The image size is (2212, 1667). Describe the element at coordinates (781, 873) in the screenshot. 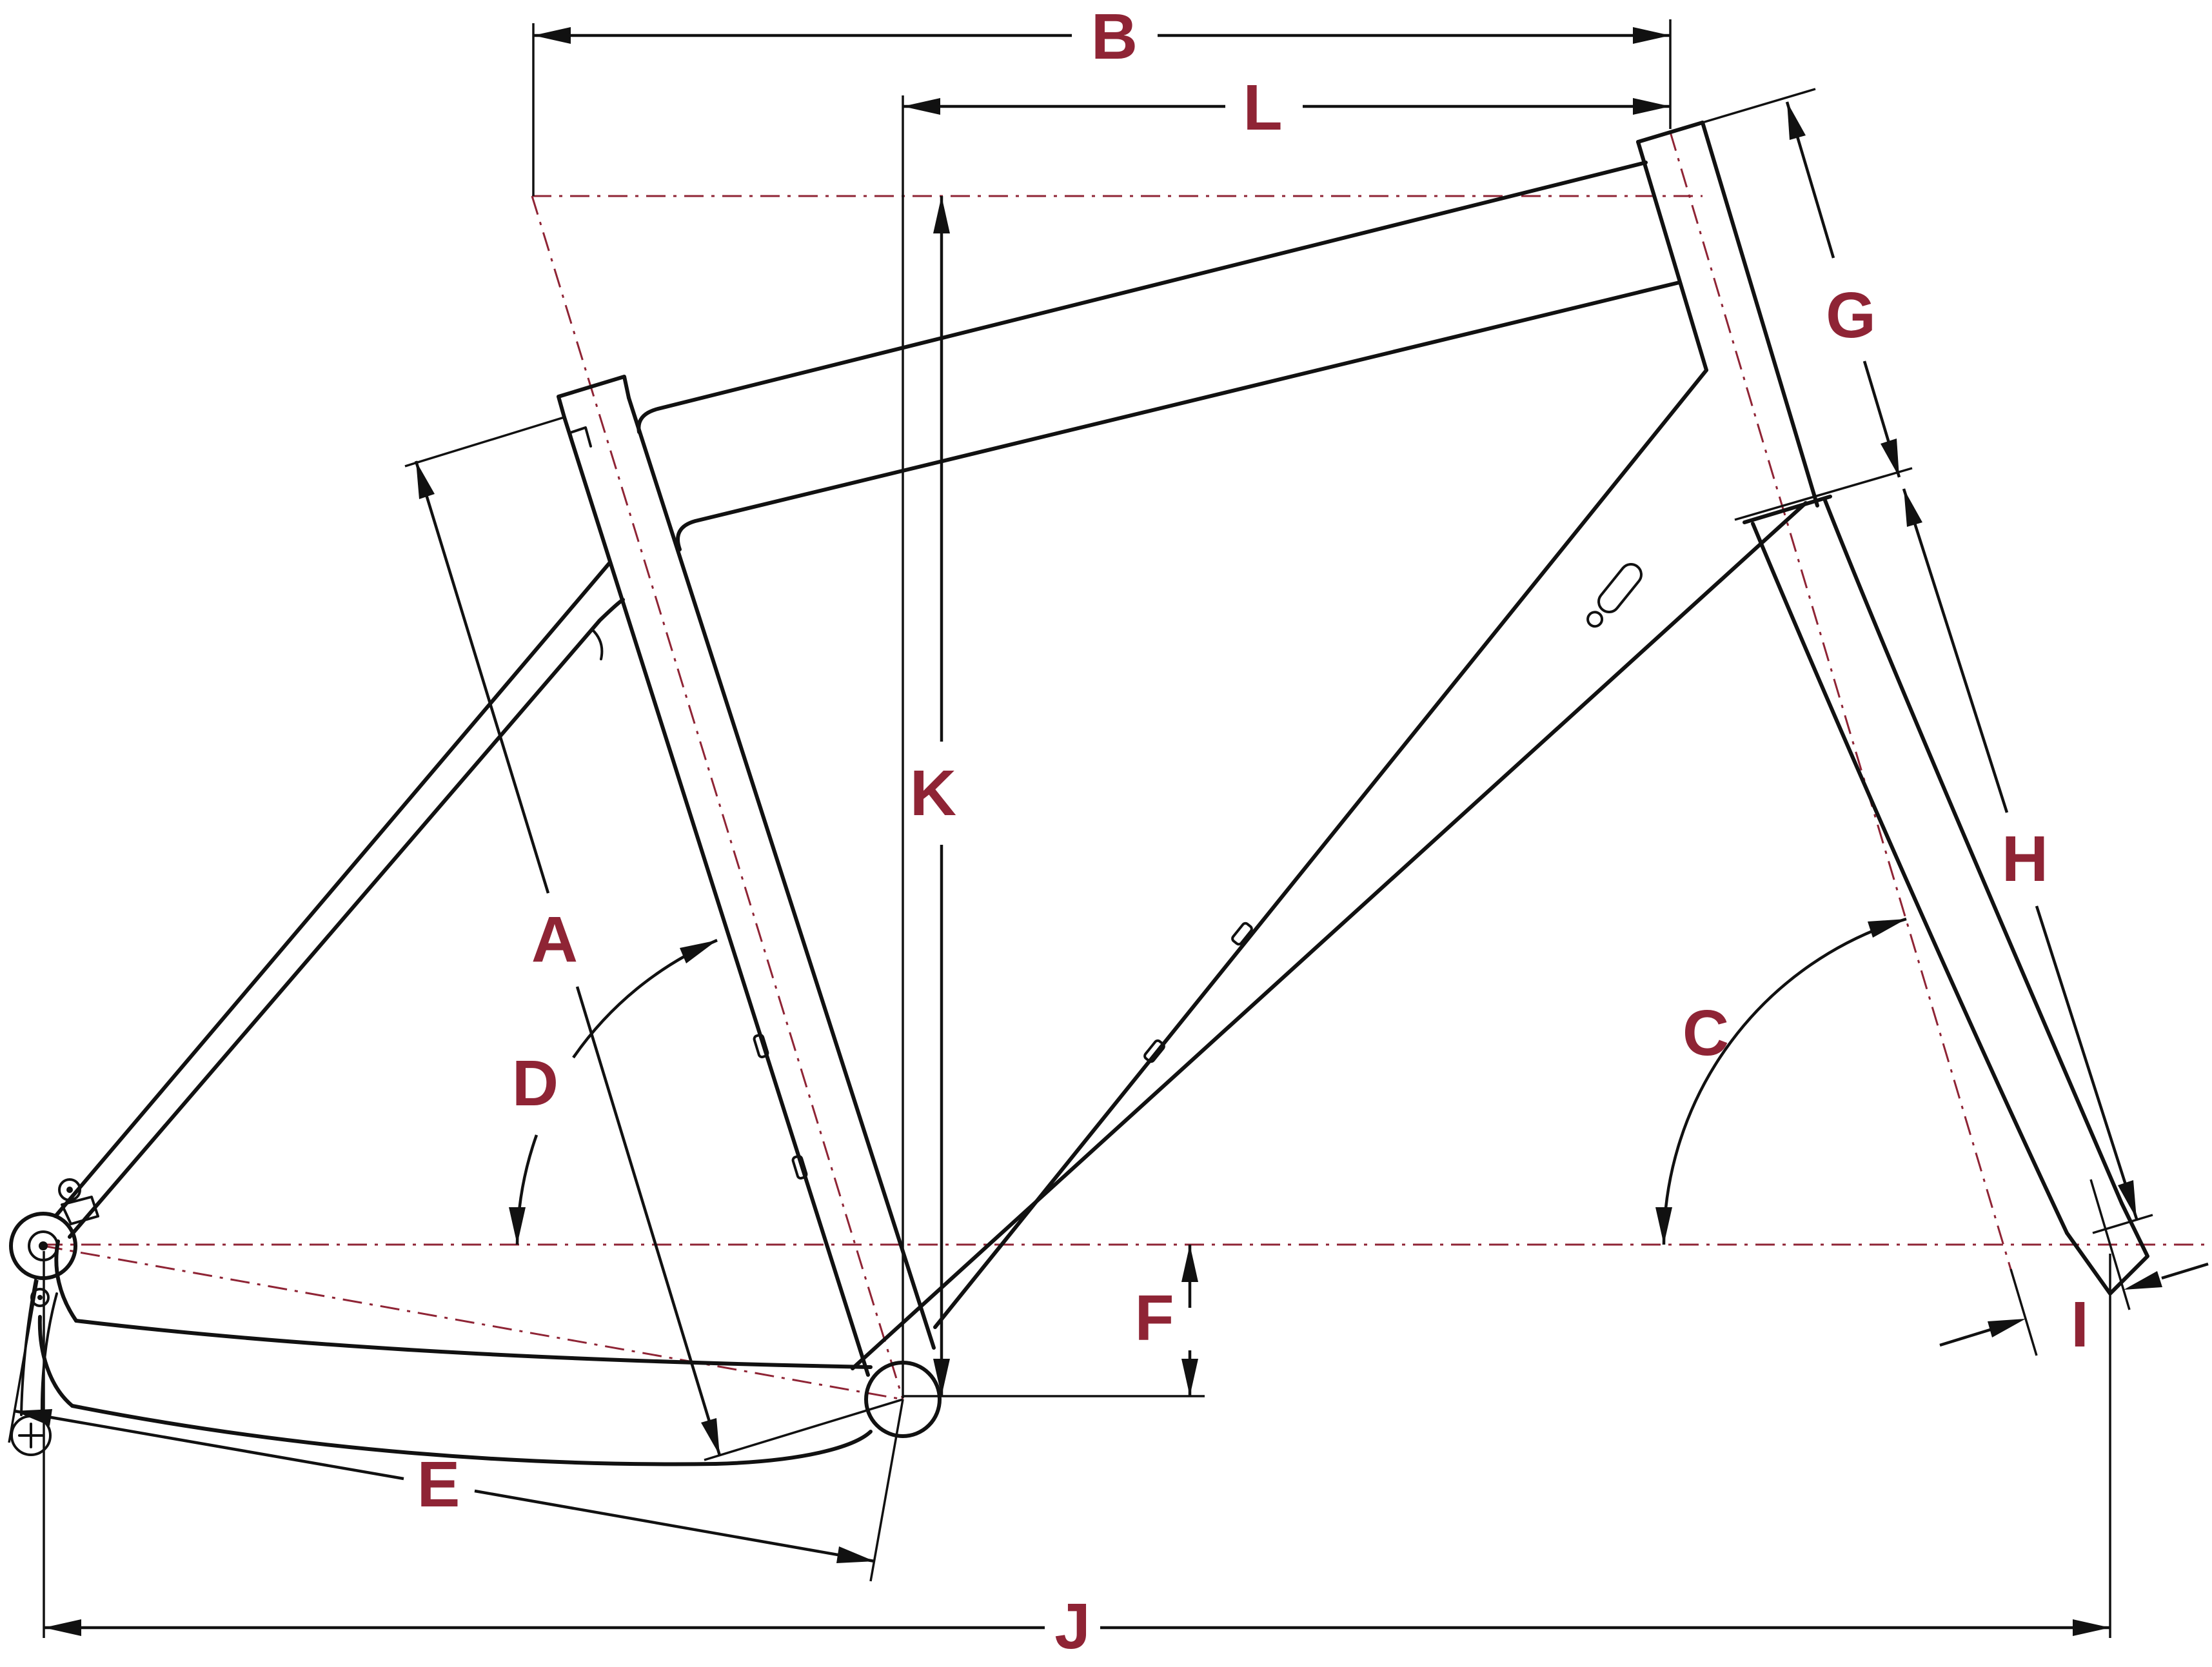

I see `seat-tube-right-edge` at that location.